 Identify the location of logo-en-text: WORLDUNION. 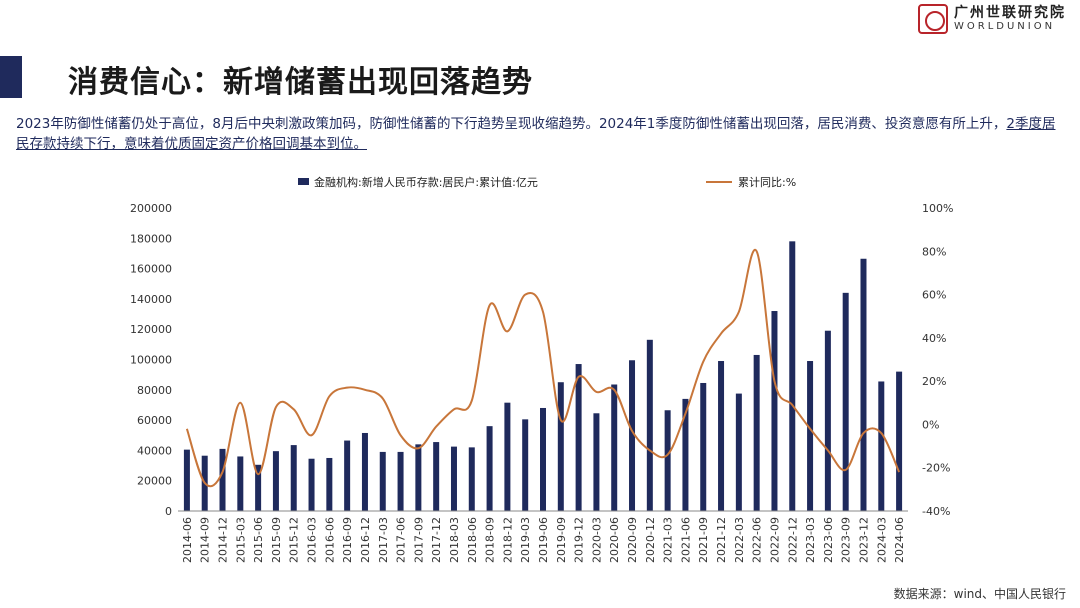
(1005, 27).